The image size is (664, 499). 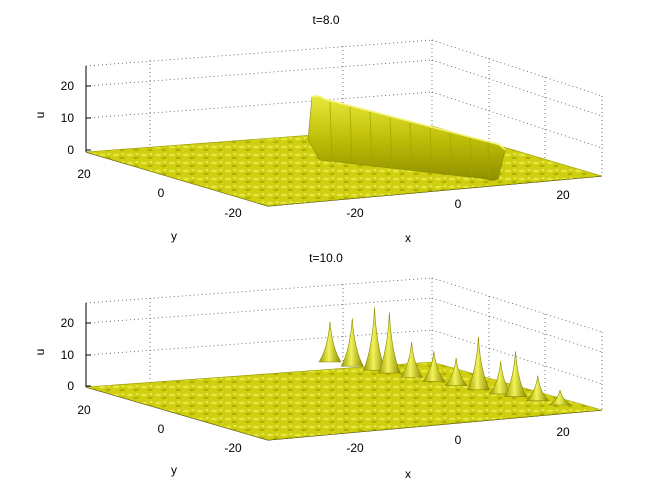 I want to click on soliton-wall, so click(x=406, y=138).